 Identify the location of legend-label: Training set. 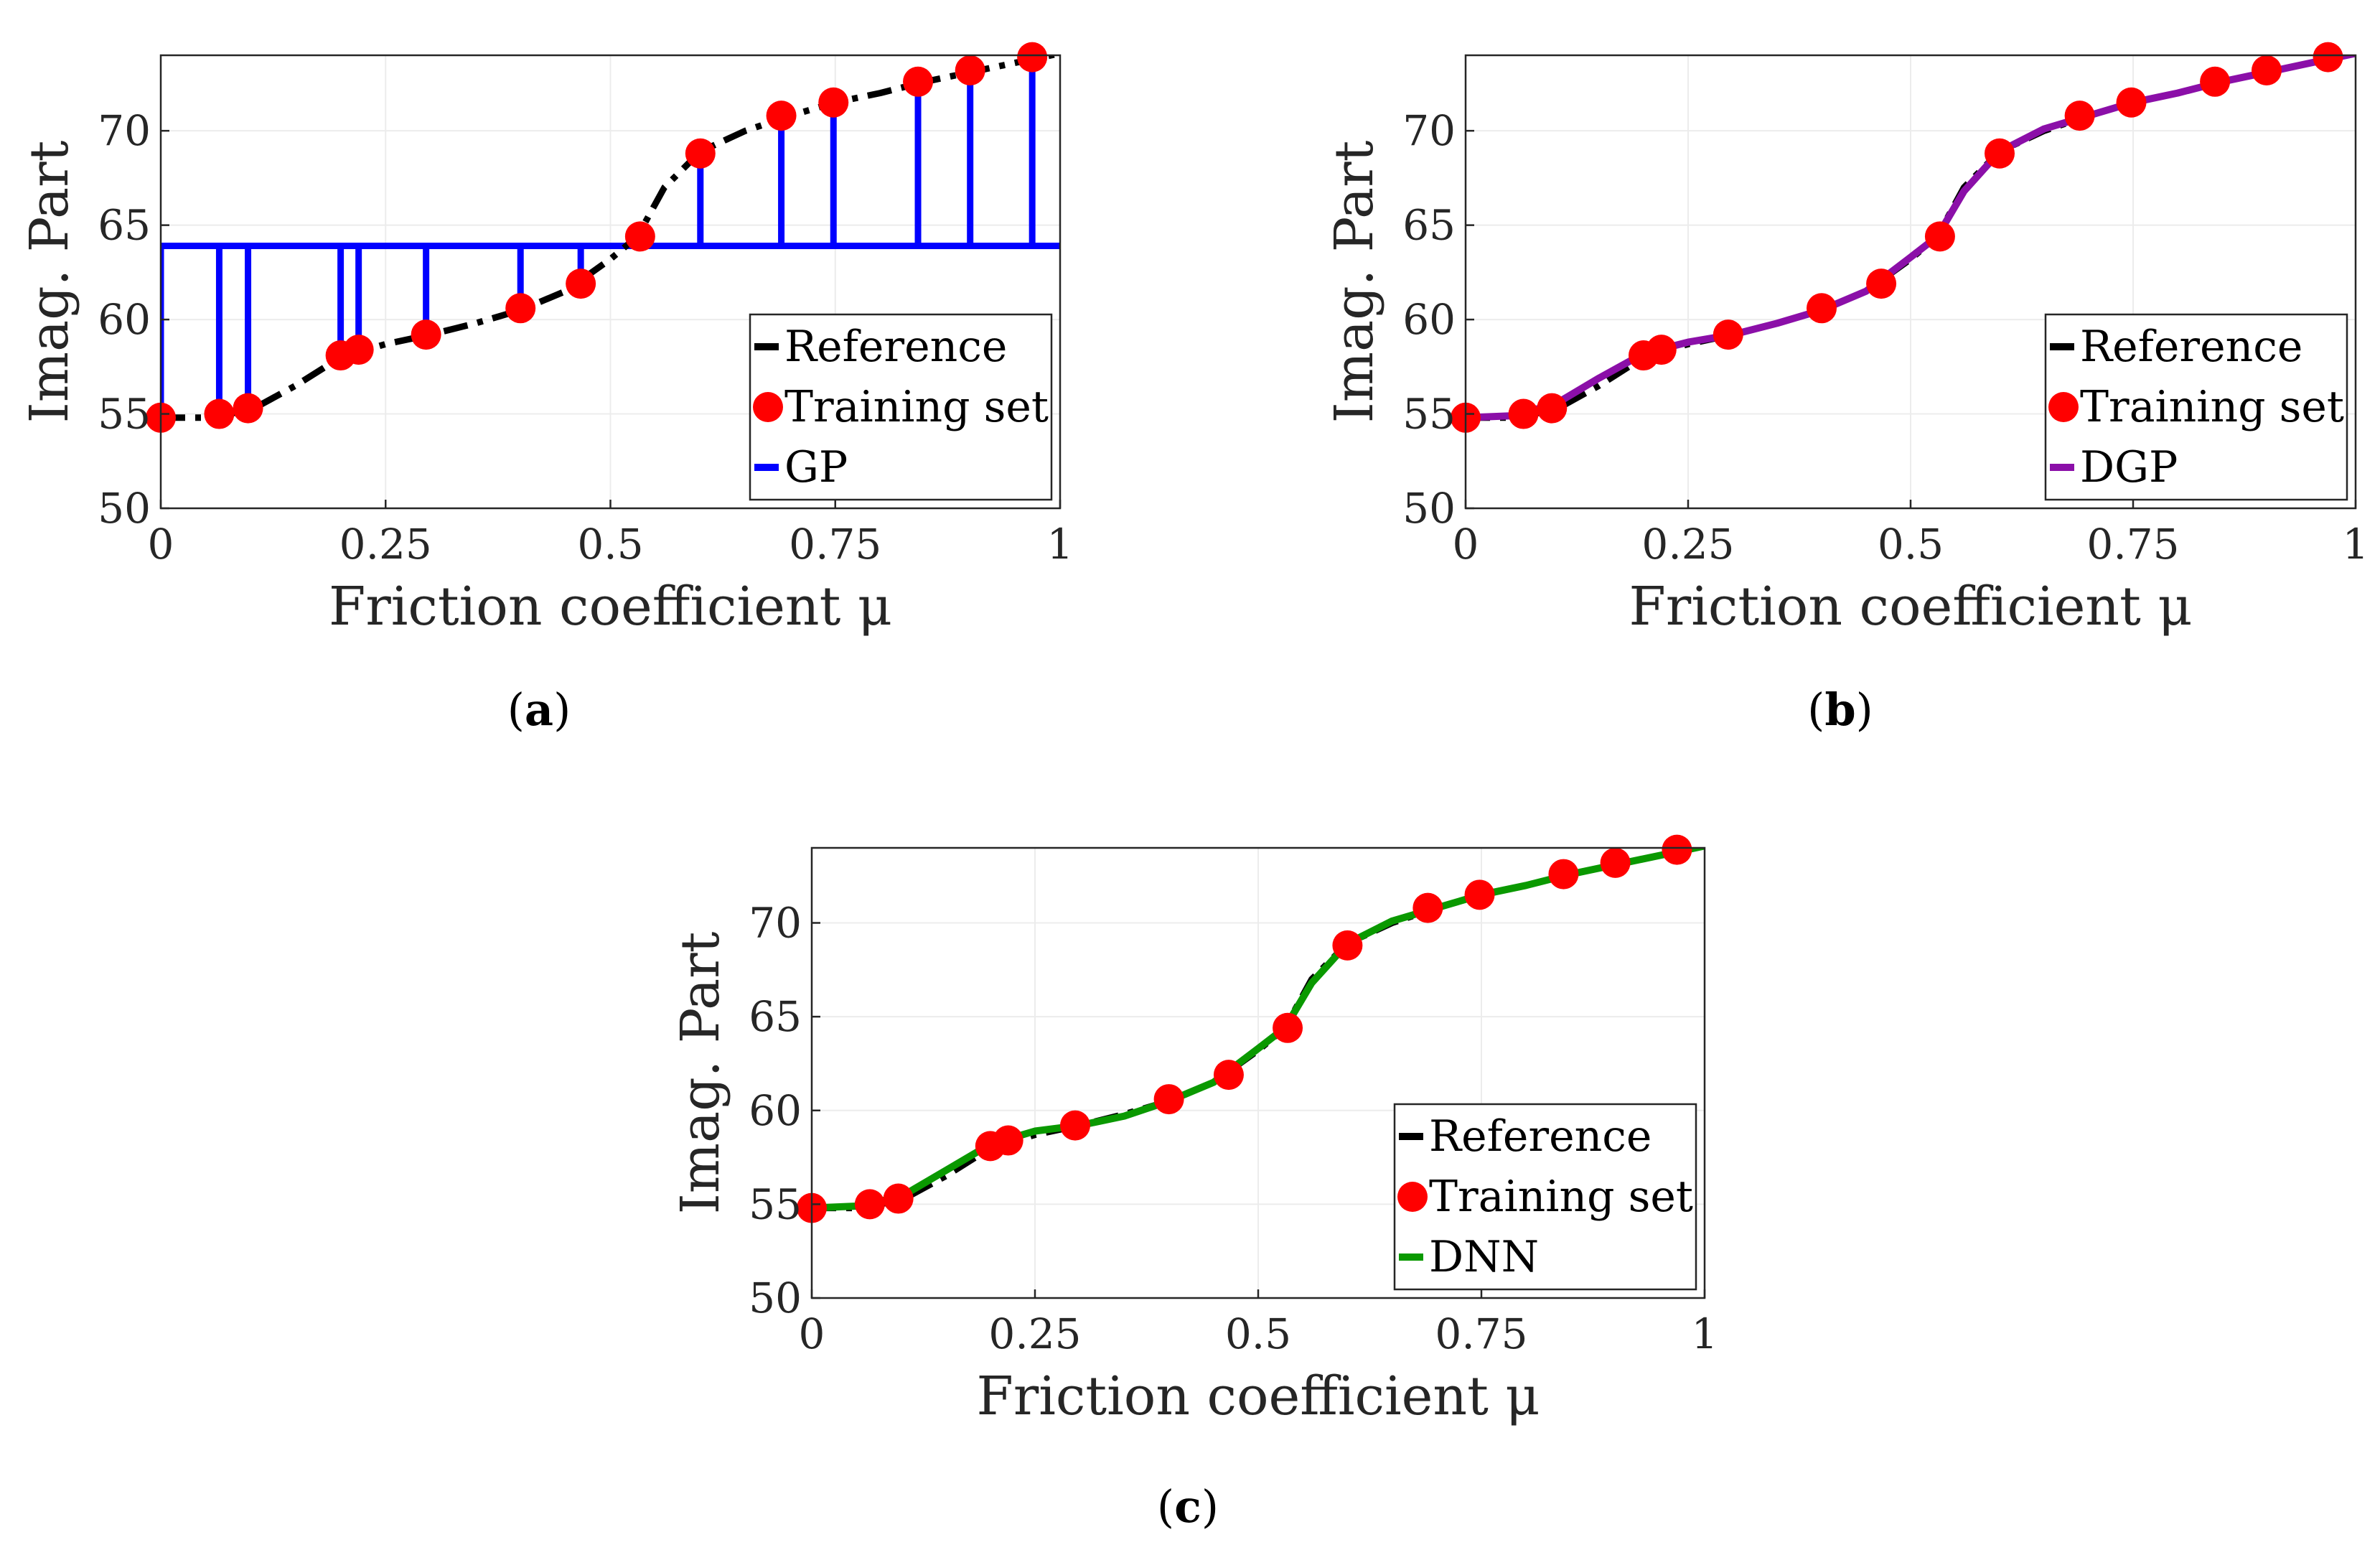
(1561, 1197).